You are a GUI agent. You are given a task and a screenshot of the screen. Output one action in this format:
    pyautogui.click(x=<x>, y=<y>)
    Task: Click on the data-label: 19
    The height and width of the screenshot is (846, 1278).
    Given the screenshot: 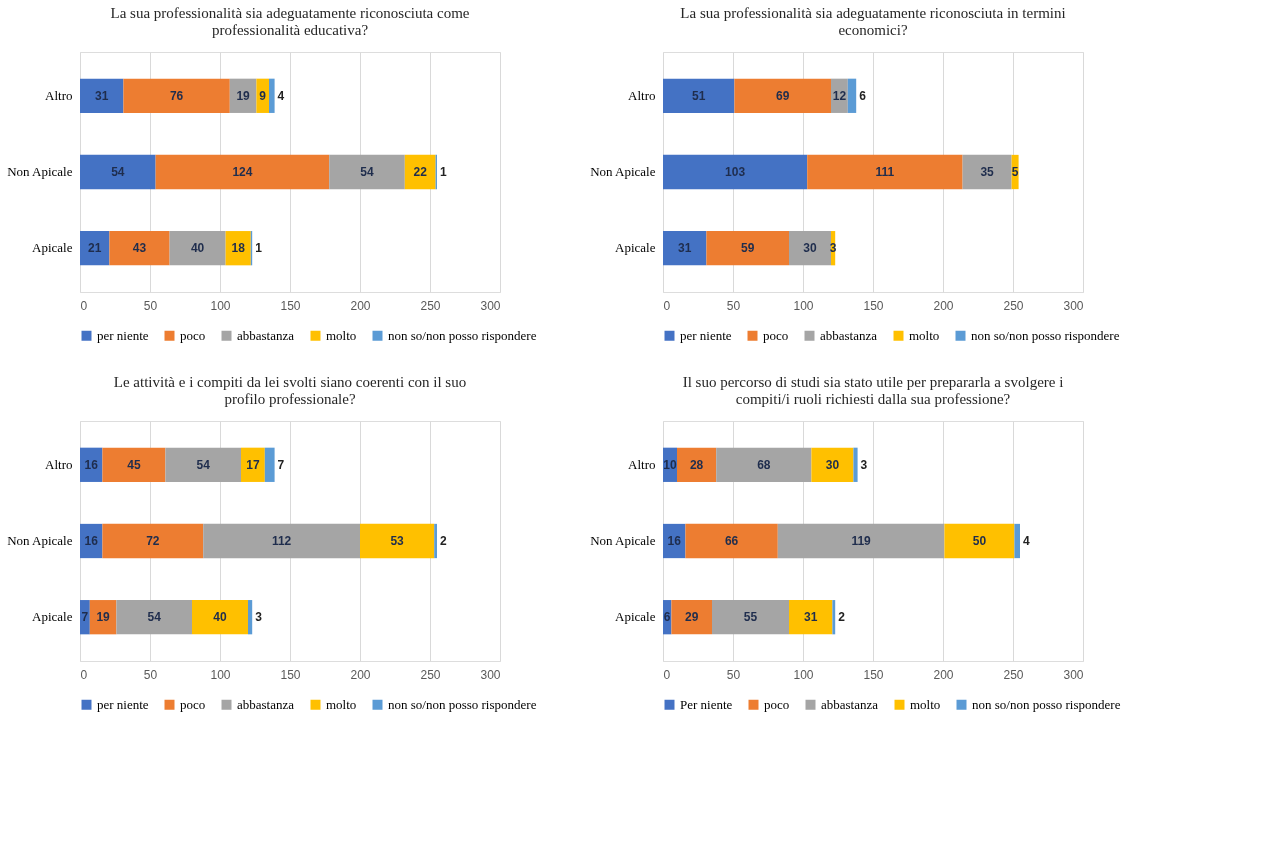 What is the action you would take?
    pyautogui.click(x=243, y=95)
    